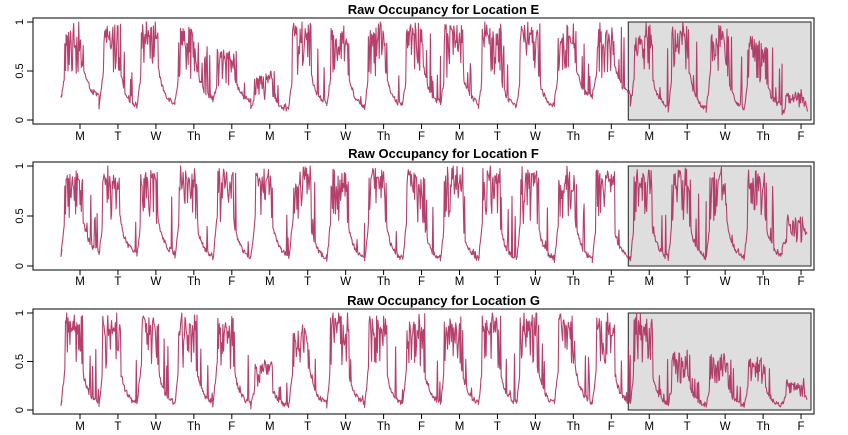  Describe the element at coordinates (719, 216) in the screenshot. I see `highlight-region` at that location.